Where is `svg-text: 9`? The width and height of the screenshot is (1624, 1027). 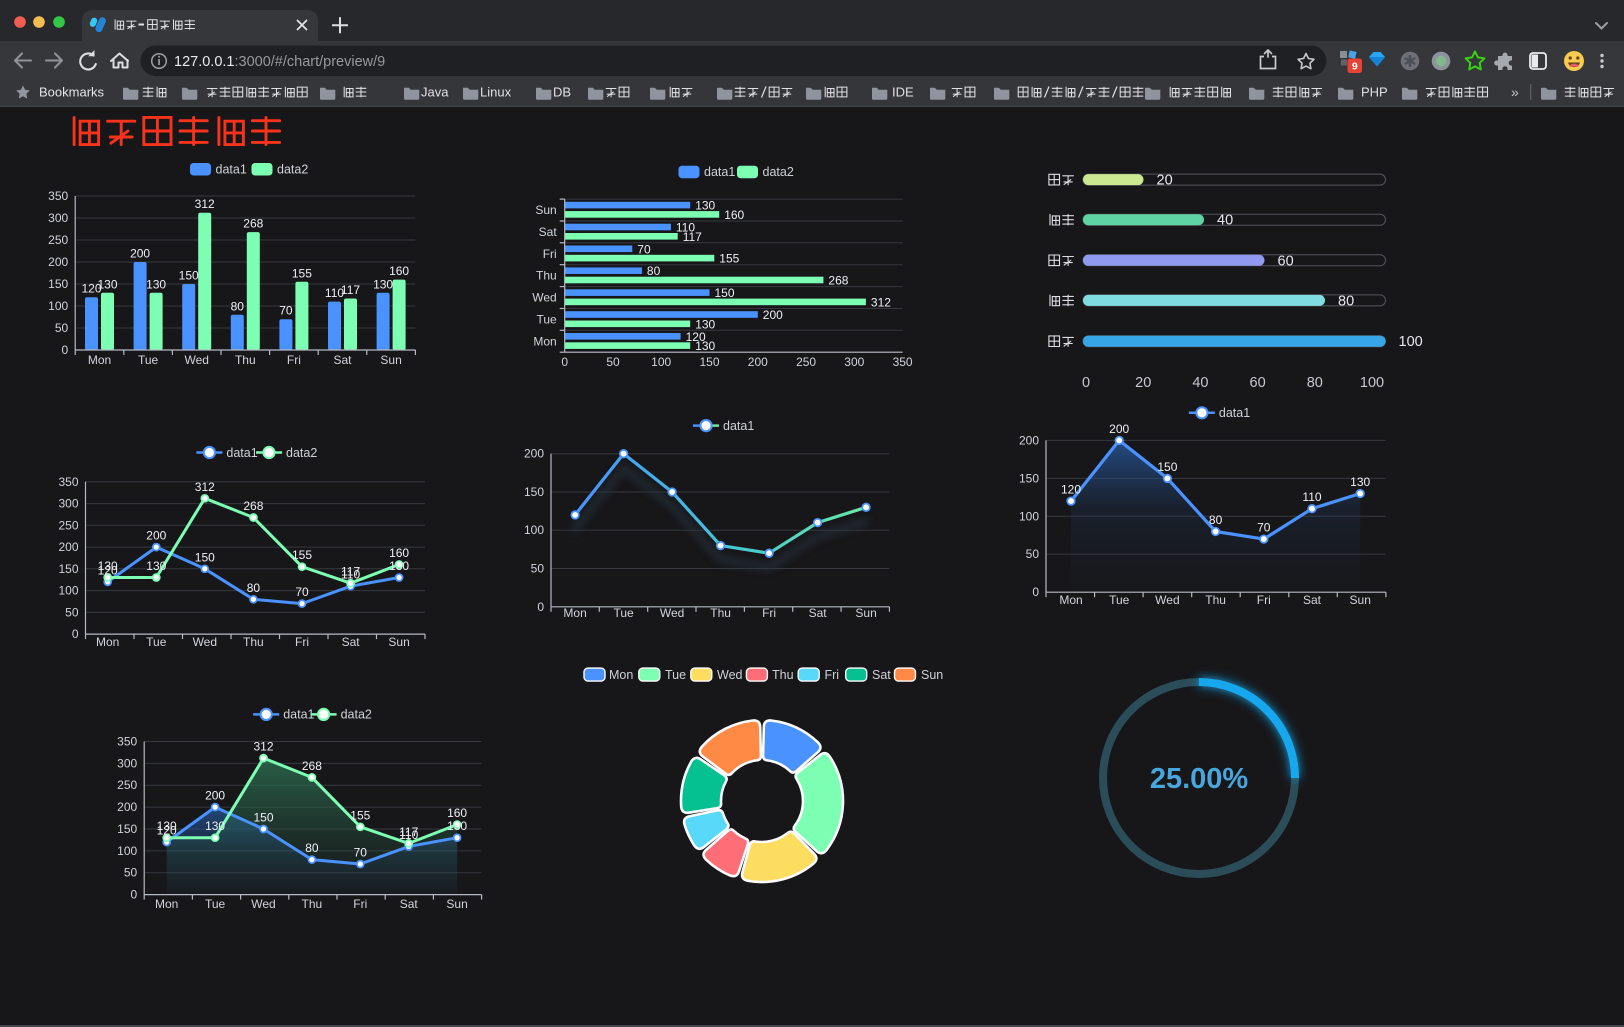
svg-text: 9 is located at coordinates (1355, 67).